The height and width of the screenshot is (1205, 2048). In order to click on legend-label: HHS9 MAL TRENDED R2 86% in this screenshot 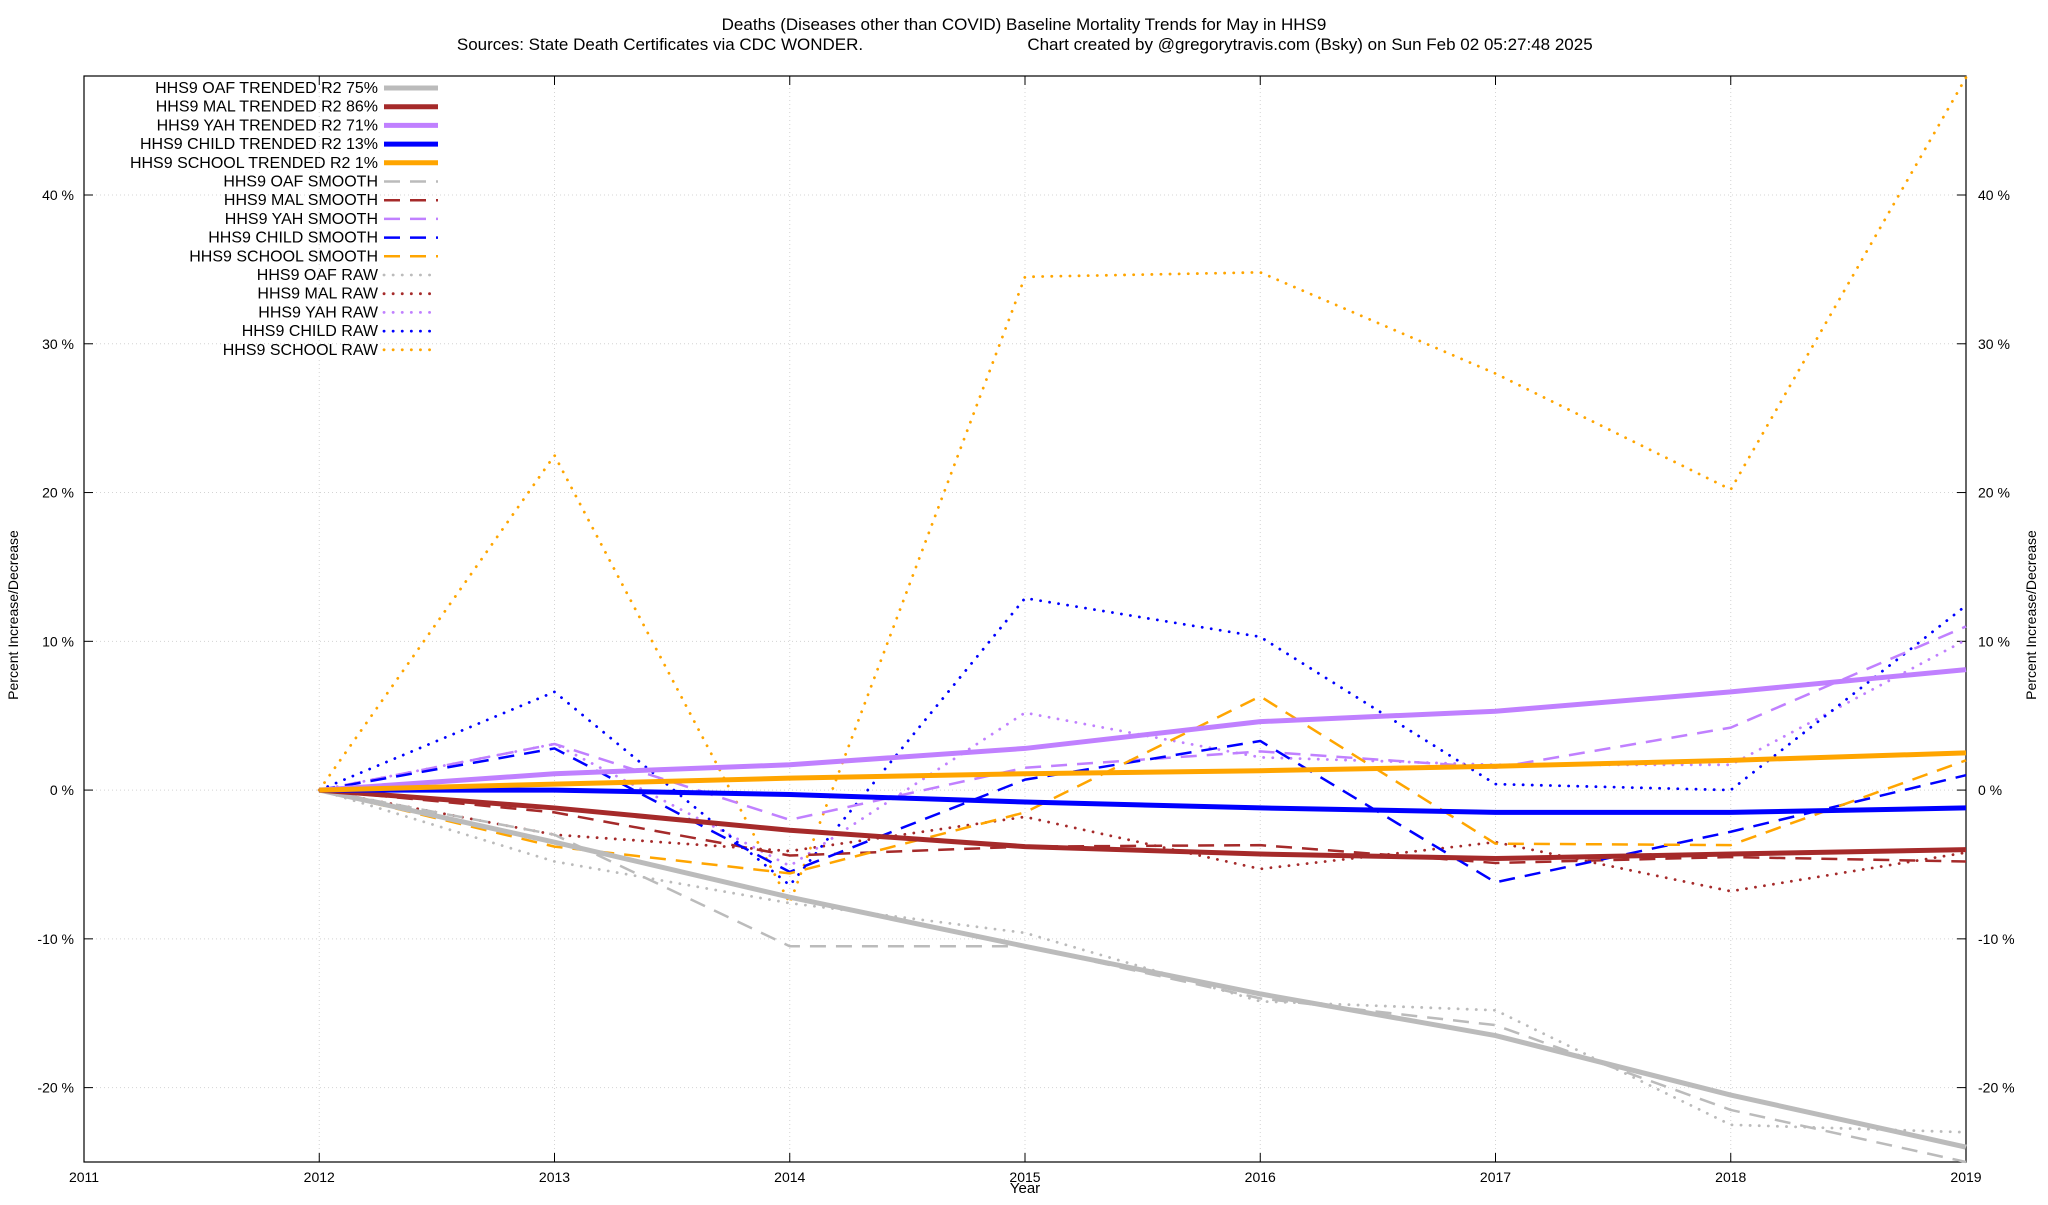, I will do `click(267, 107)`.